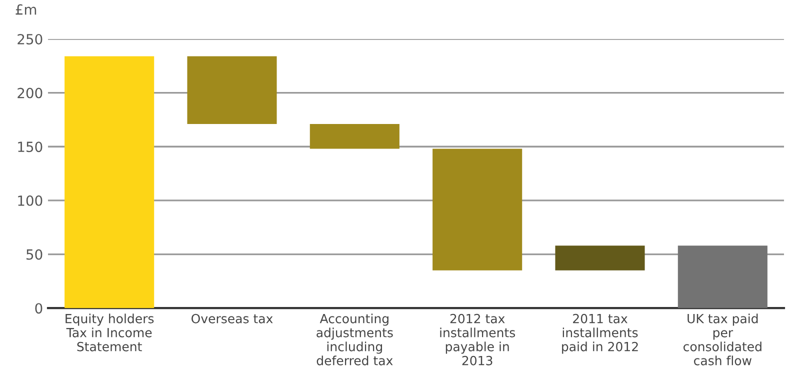  I want to click on x-tick-label: Equity holders Tax in Income Statement, so click(110, 333).